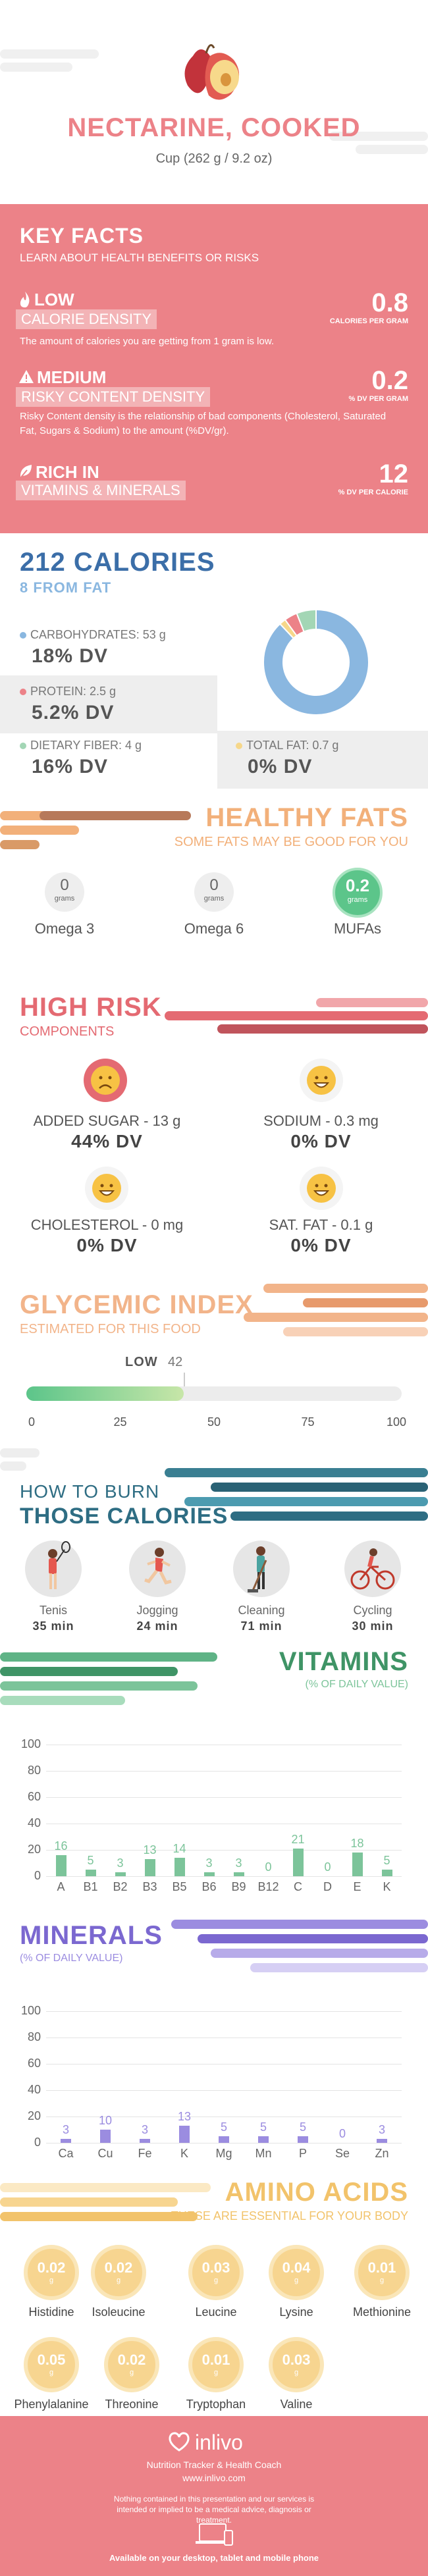 The width and height of the screenshot is (428, 2576). What do you see at coordinates (238, 1887) in the screenshot?
I see `vitamins-x-tick: B9` at bounding box center [238, 1887].